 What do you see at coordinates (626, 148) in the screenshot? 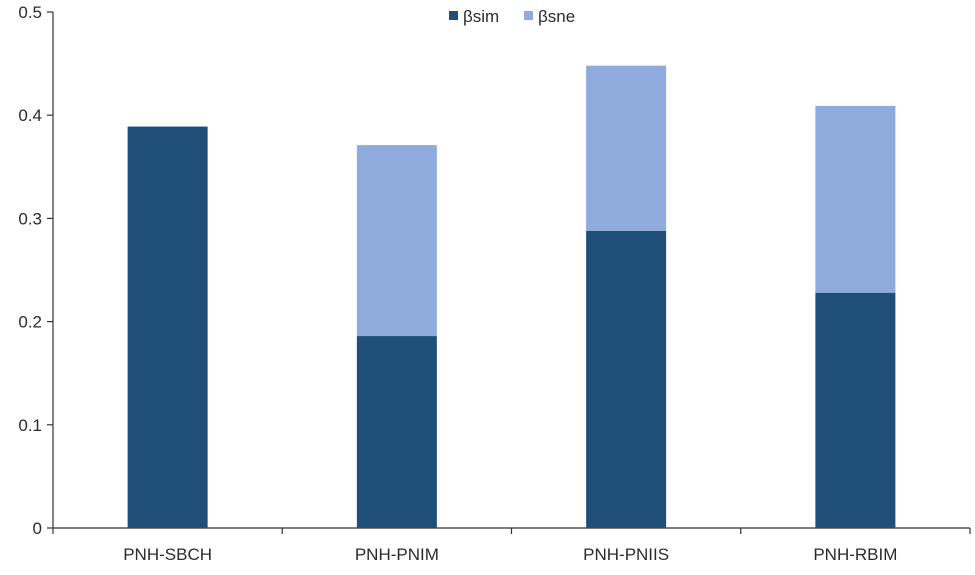
I see `bar-bsne-pnh-pniis` at bounding box center [626, 148].